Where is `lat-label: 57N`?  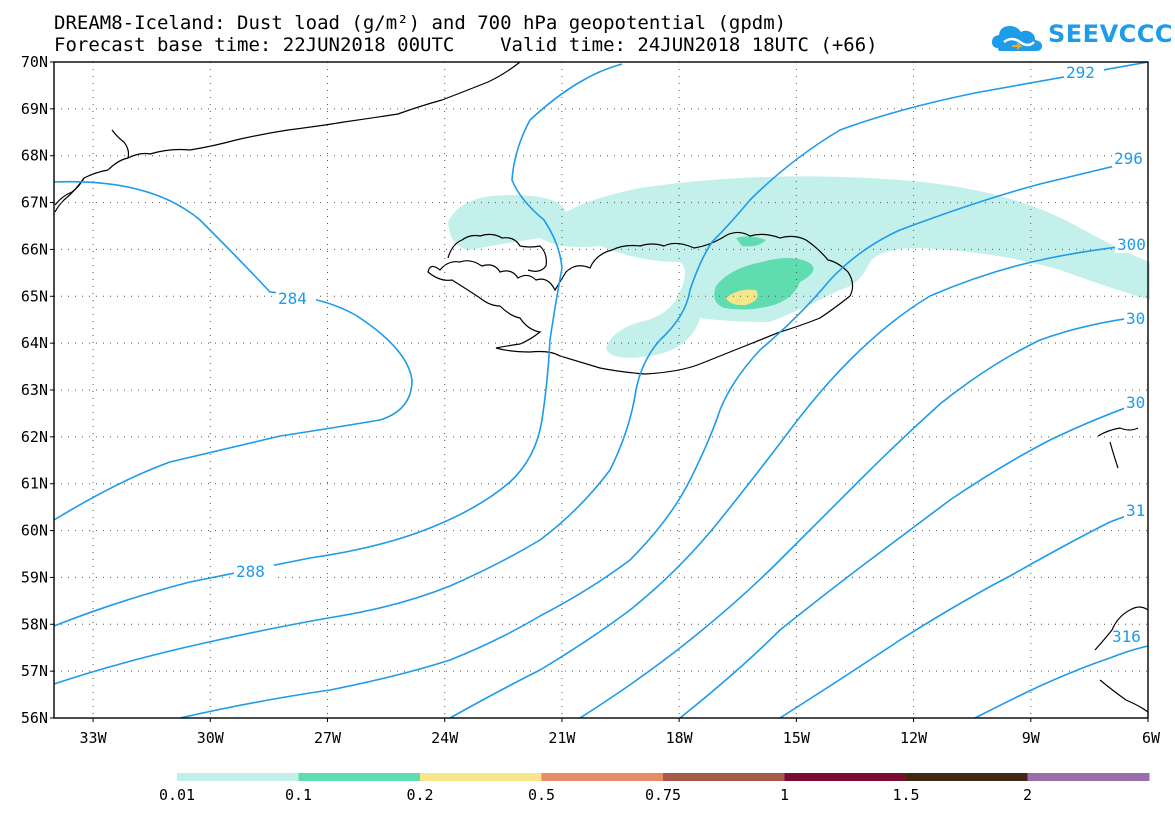 lat-label: 57N is located at coordinates (34, 671).